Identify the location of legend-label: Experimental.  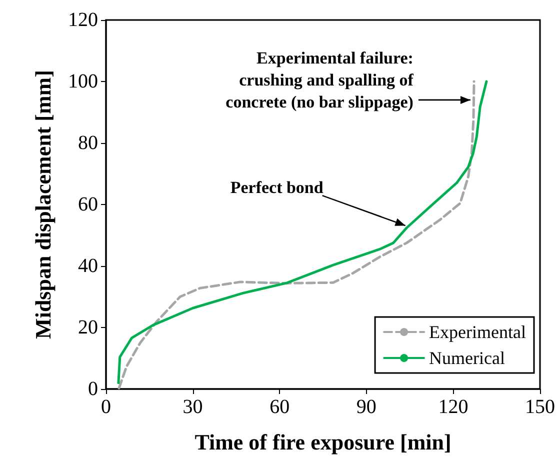
(477, 332).